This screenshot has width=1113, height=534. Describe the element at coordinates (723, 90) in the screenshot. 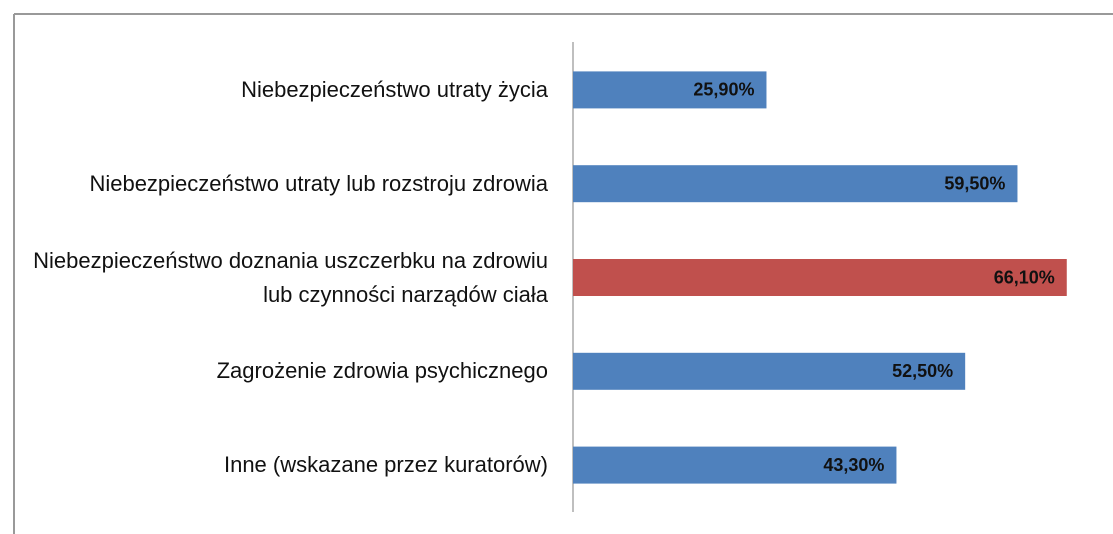

I see `value-label: 25,90%` at that location.